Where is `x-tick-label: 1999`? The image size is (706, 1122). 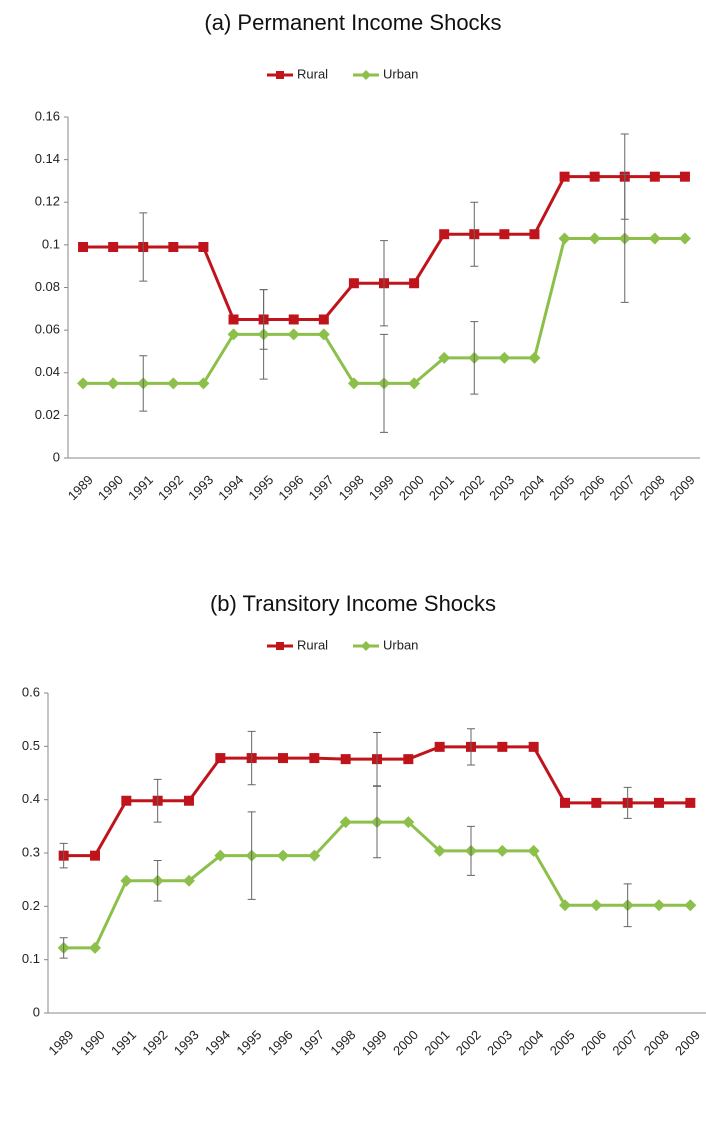
x-tick-label: 1999 is located at coordinates (381, 487).